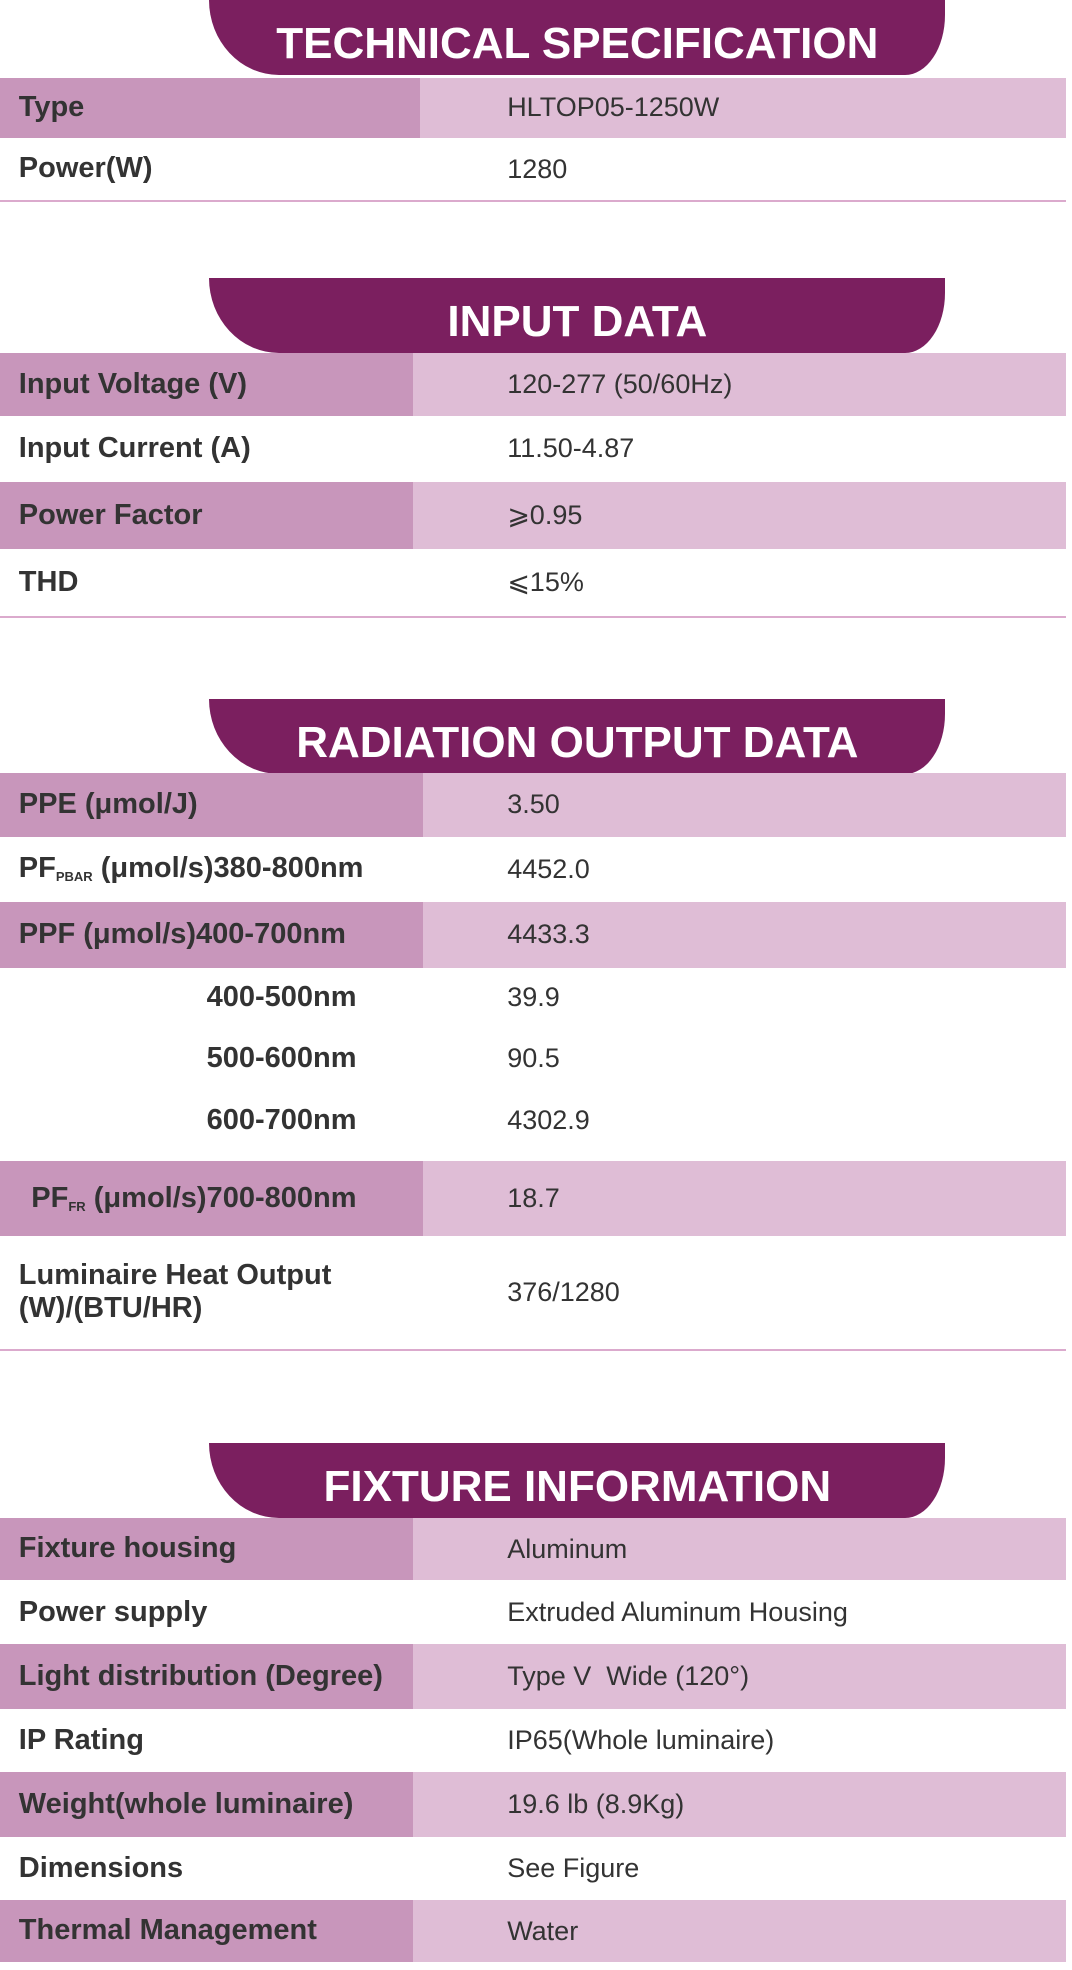  What do you see at coordinates (739, 515) in the screenshot?
I see `row-value: ⩾0.95` at bounding box center [739, 515].